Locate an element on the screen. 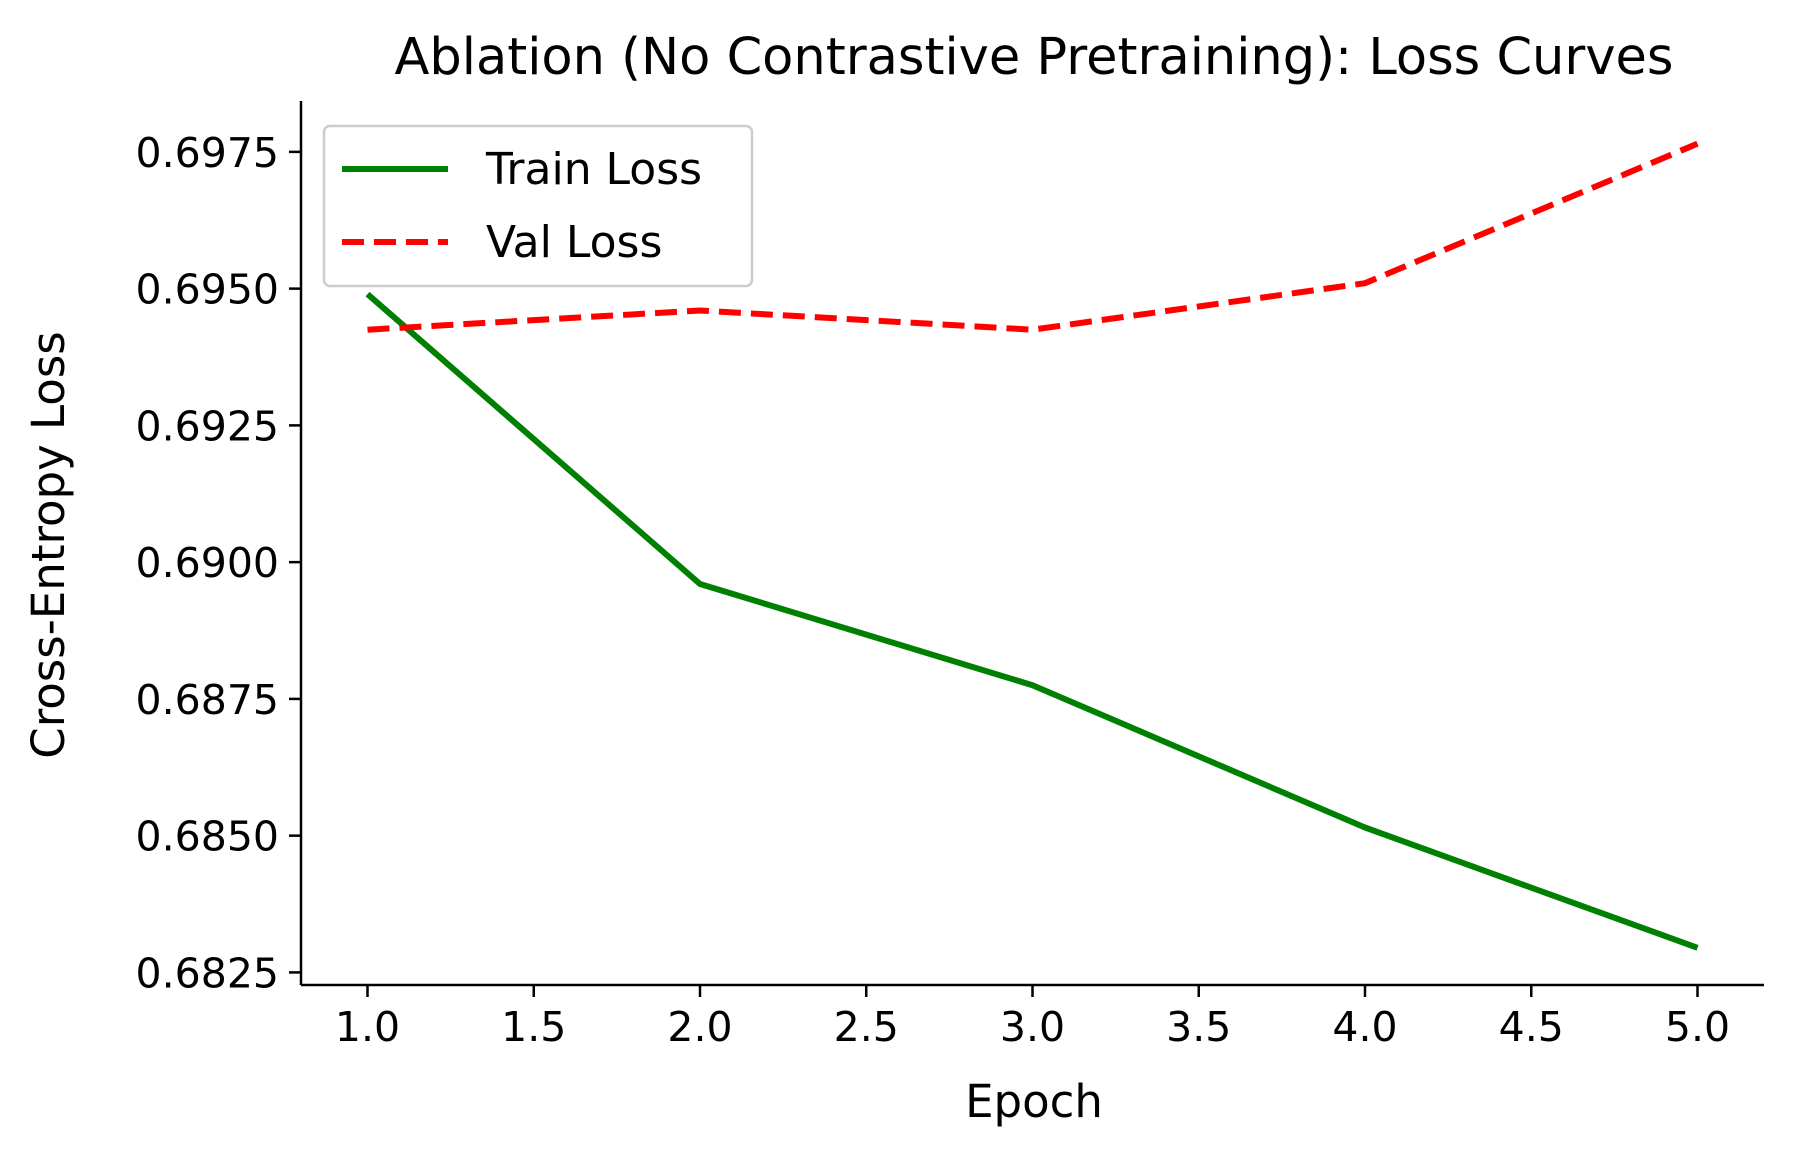  y-tick-label: 0.6950 is located at coordinates (207, 290).